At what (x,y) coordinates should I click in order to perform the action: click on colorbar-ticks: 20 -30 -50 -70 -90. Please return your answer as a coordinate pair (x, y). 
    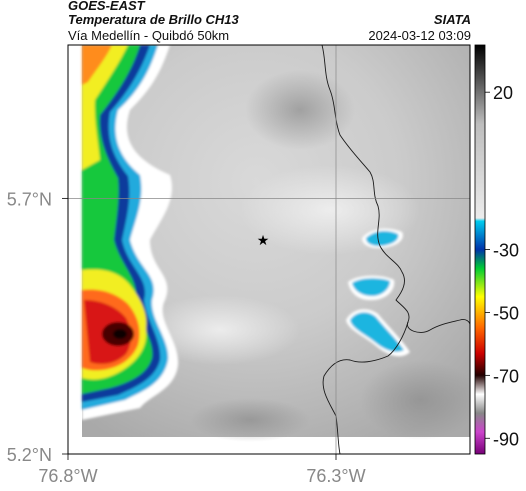
    Looking at the image, I should click on (502, 266).